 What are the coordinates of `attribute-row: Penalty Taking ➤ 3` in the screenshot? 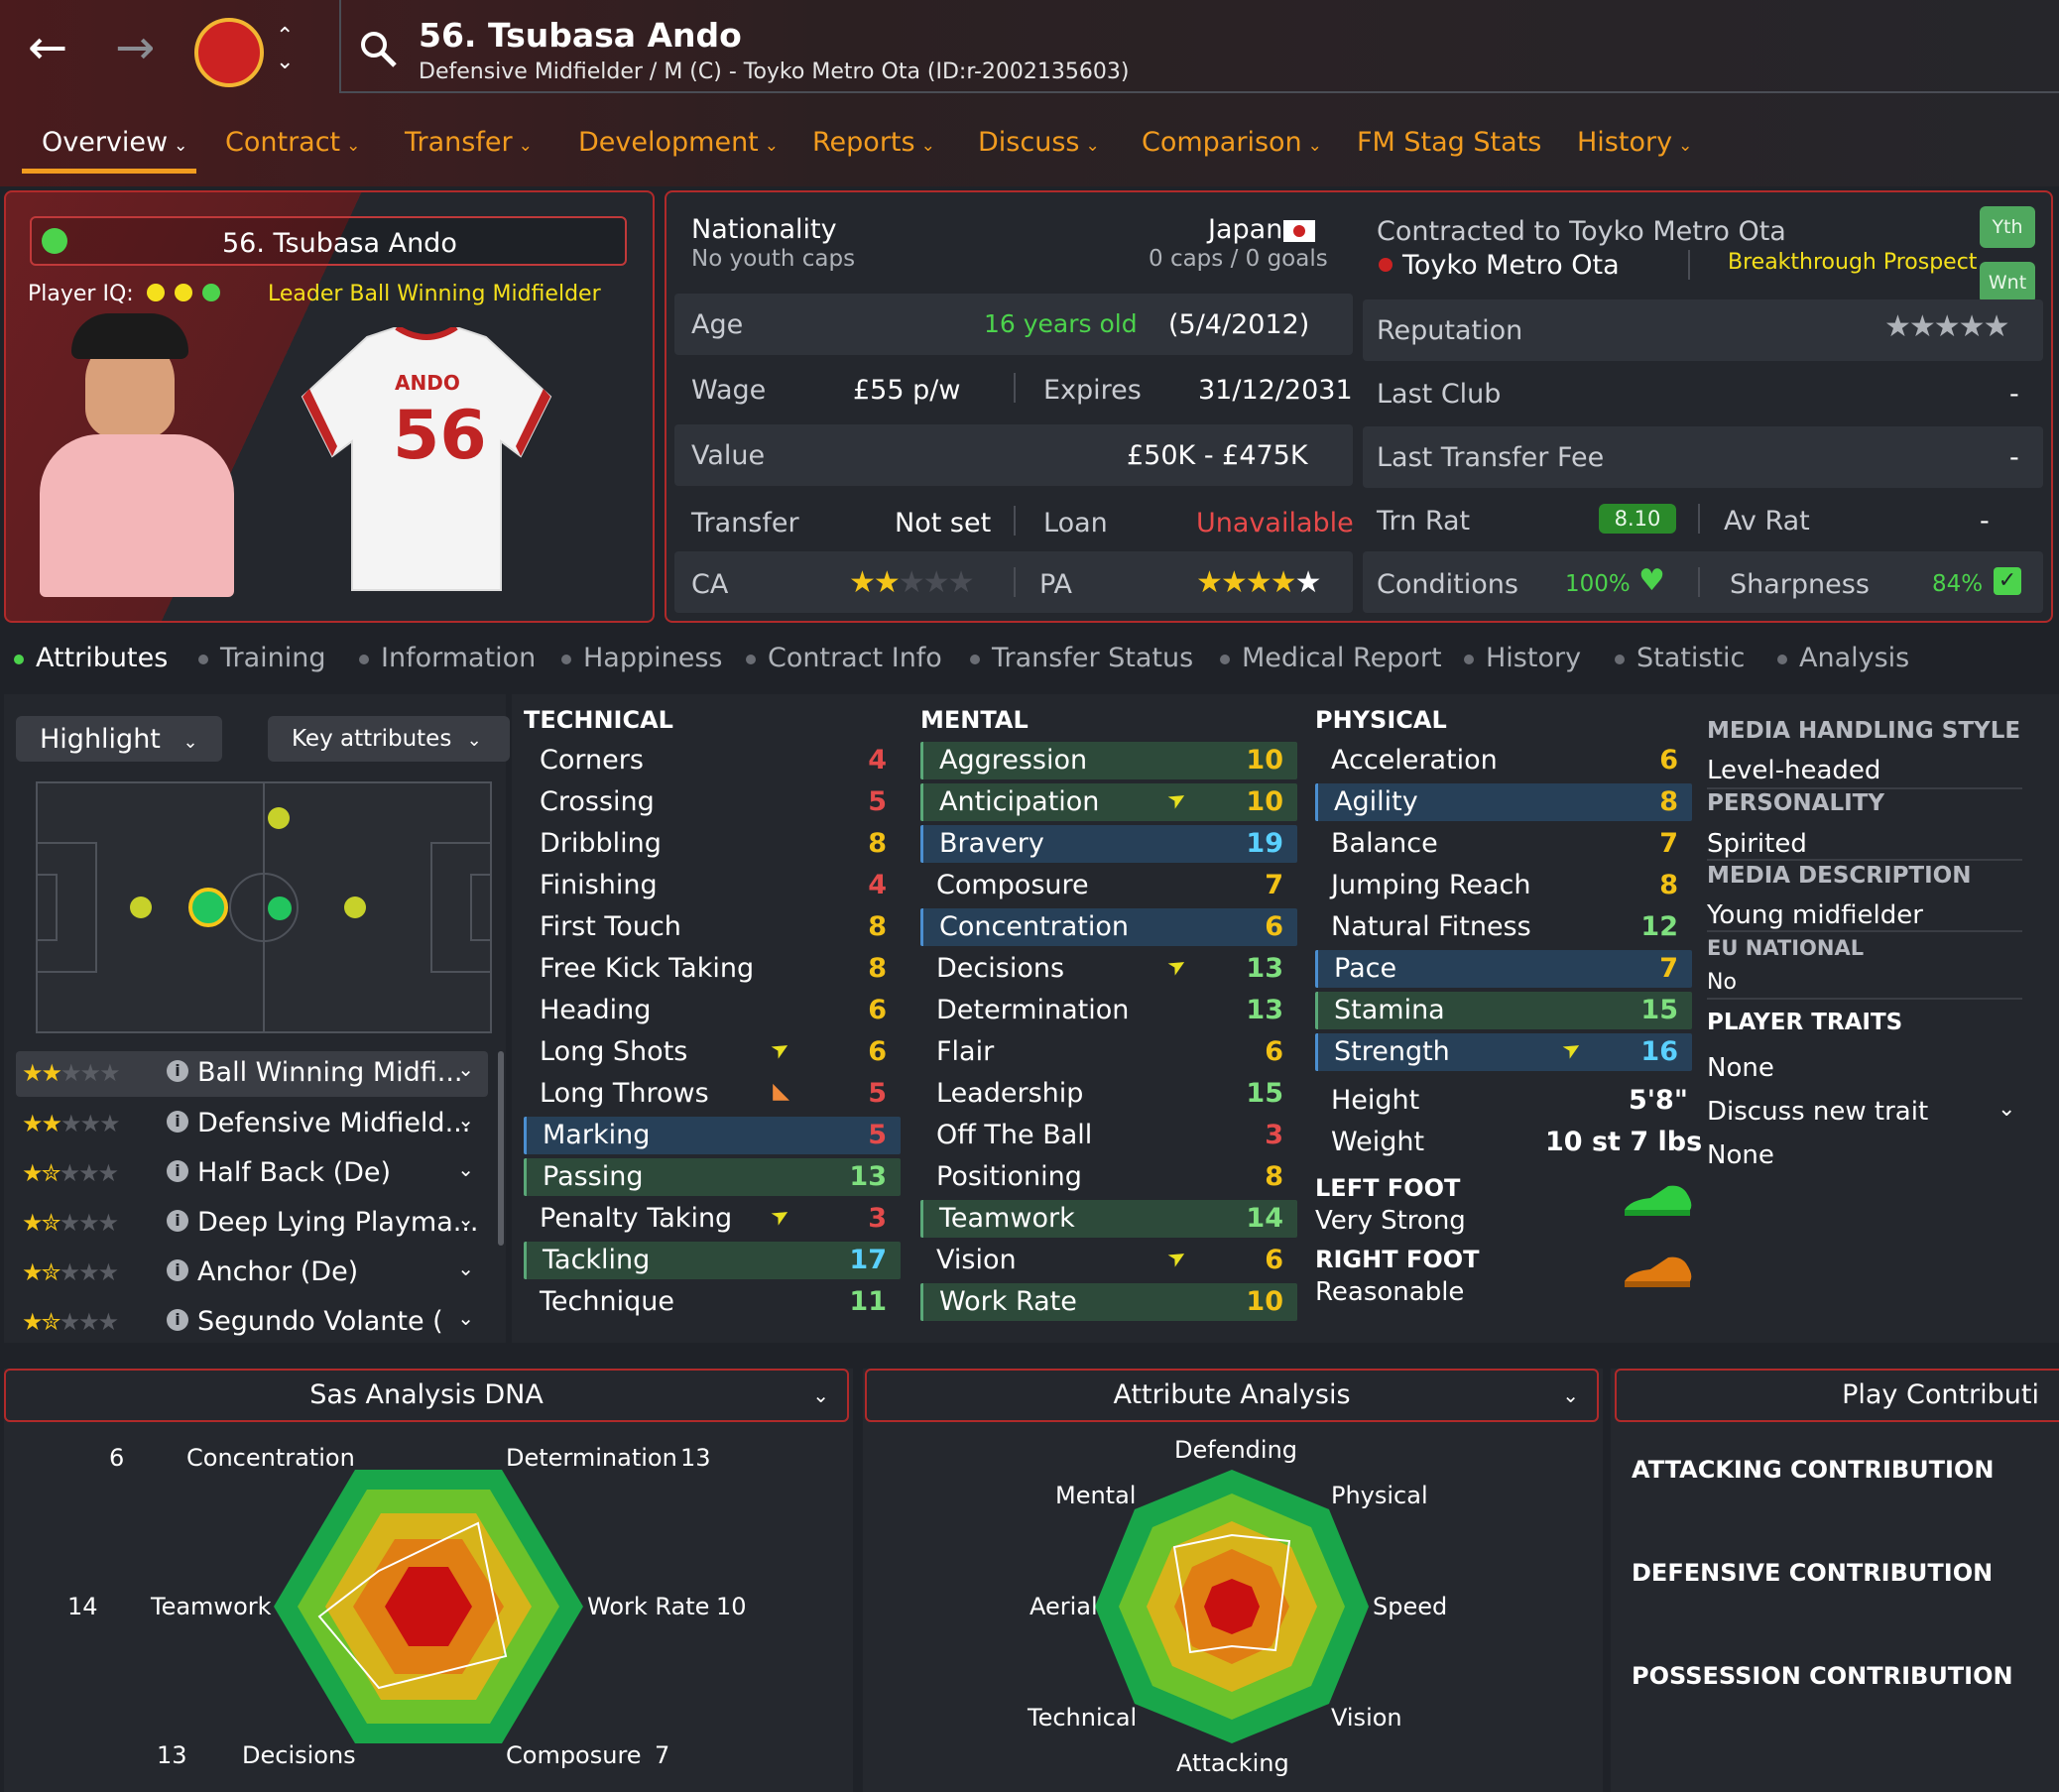 It's located at (712, 1219).